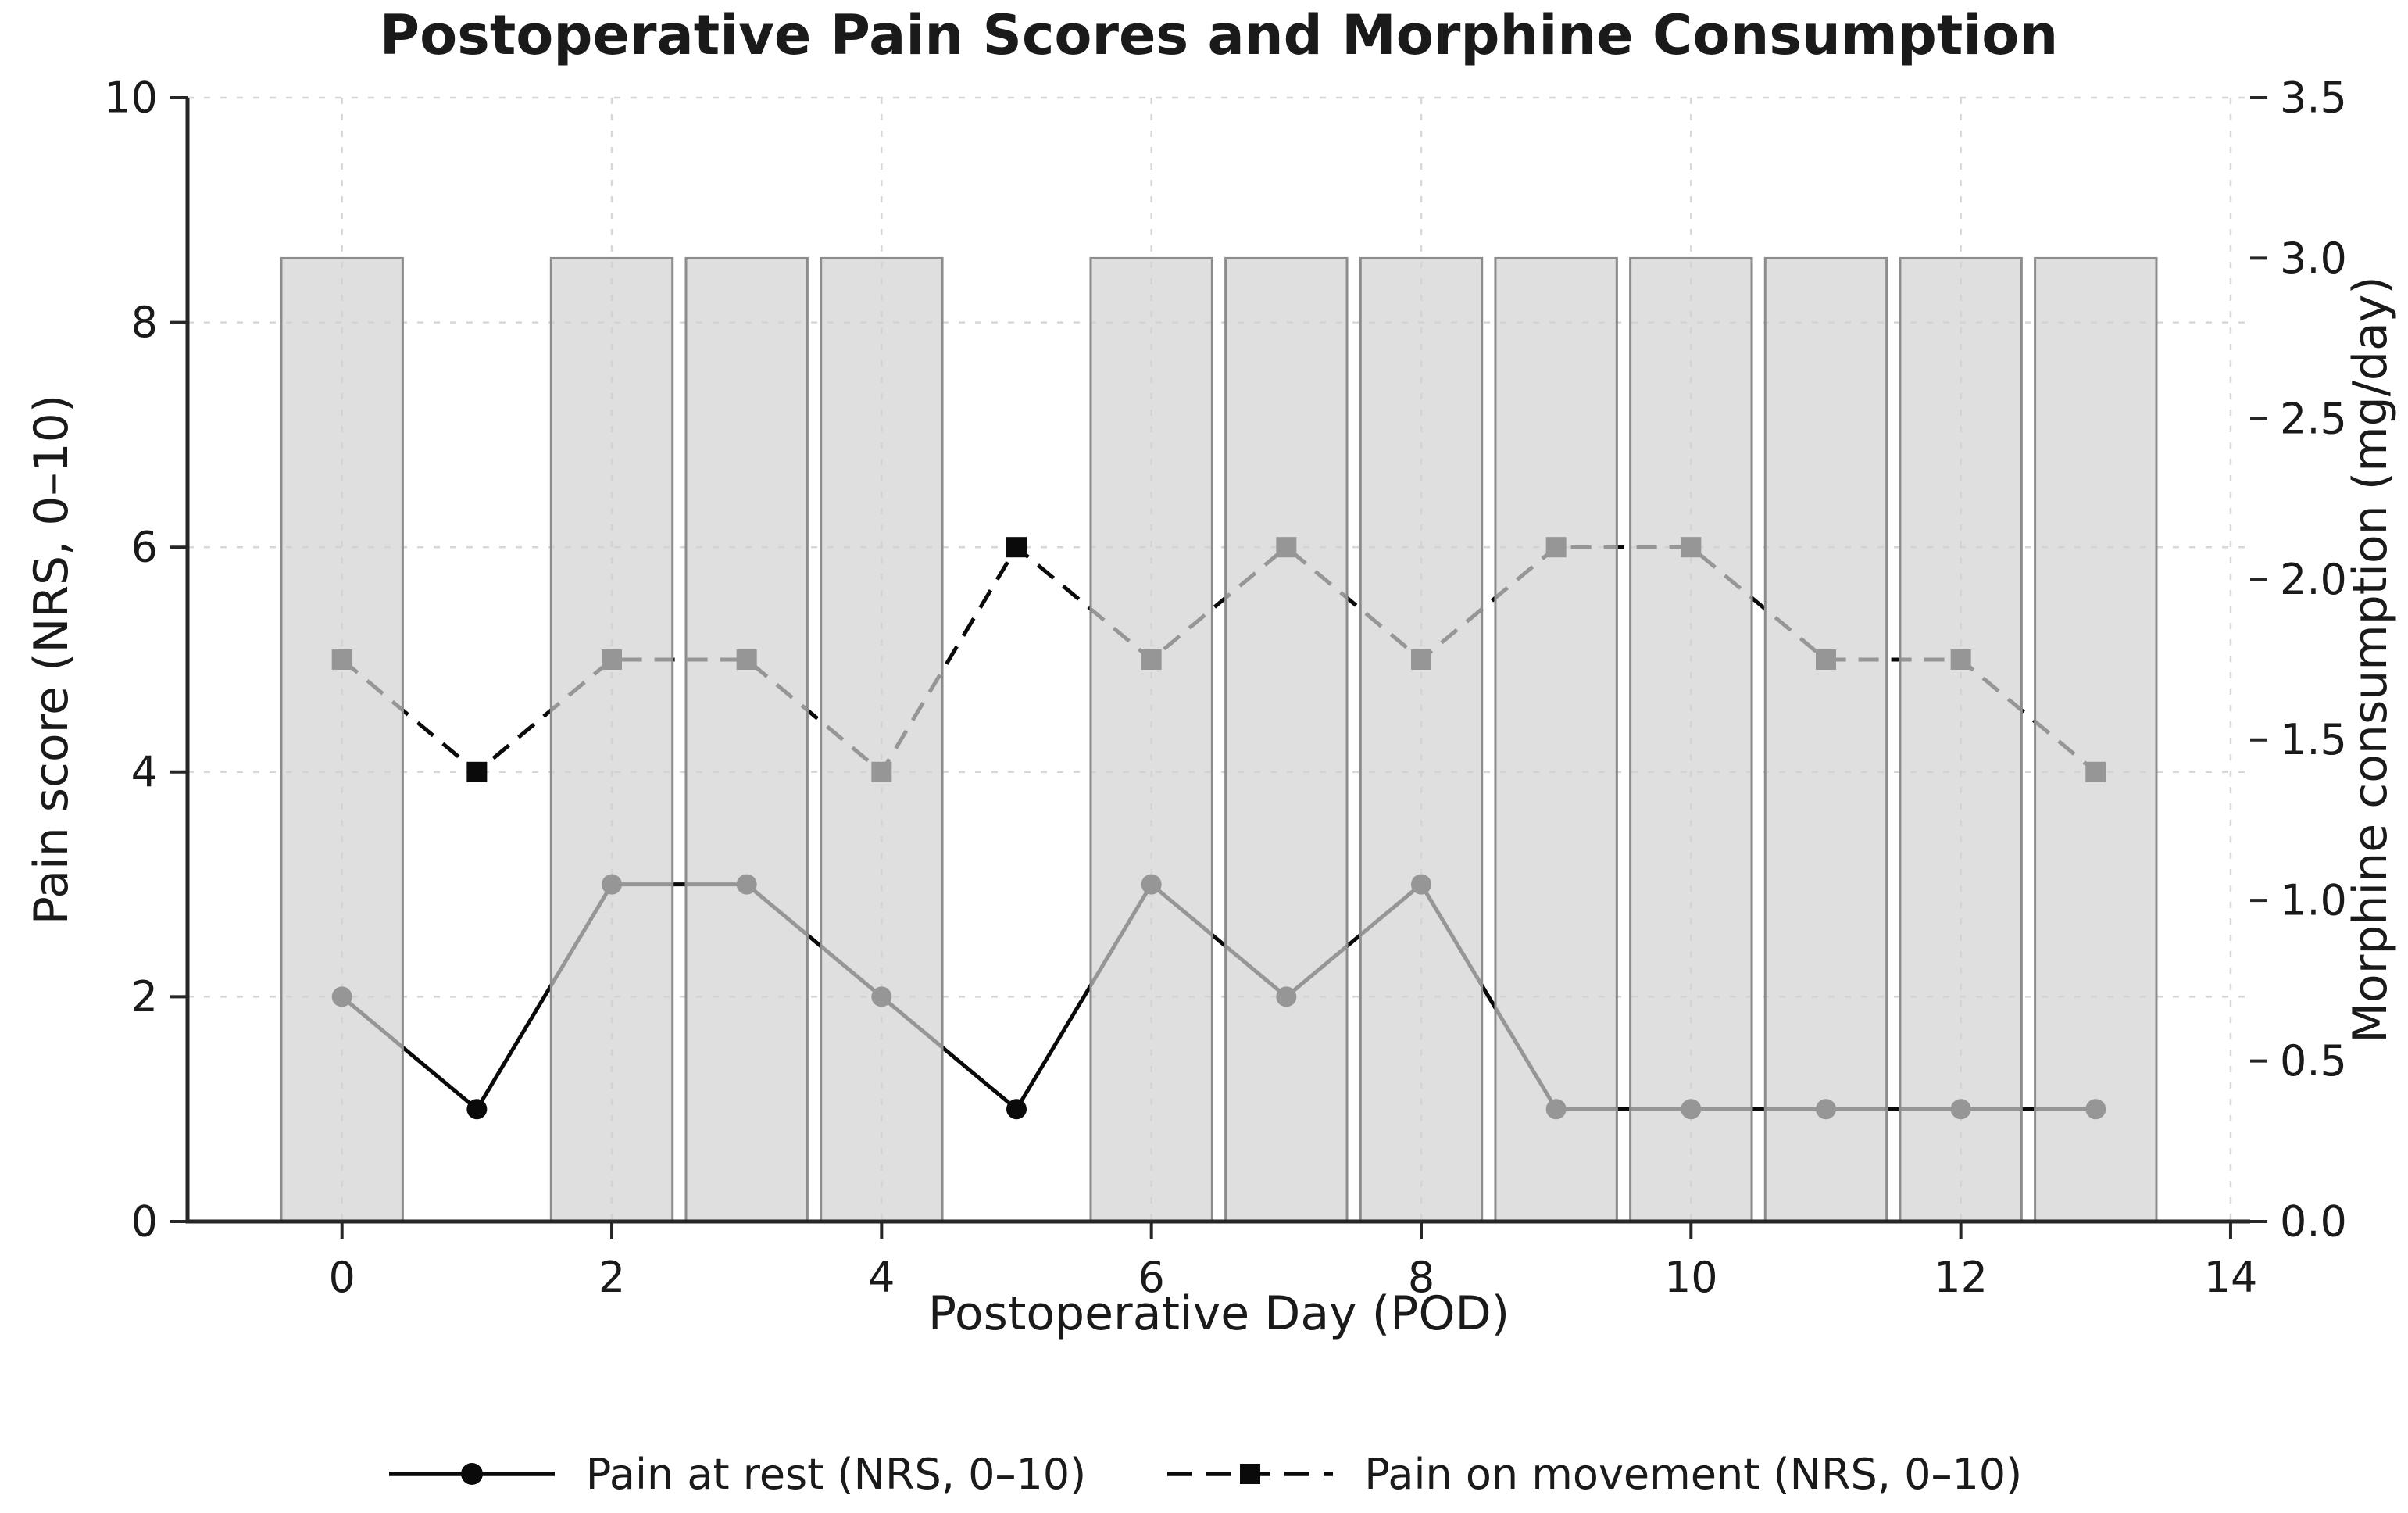 Image resolution: width=2408 pixels, height=1513 pixels. What do you see at coordinates (131, 98) in the screenshot?
I see `y-left-tick-label: 10` at bounding box center [131, 98].